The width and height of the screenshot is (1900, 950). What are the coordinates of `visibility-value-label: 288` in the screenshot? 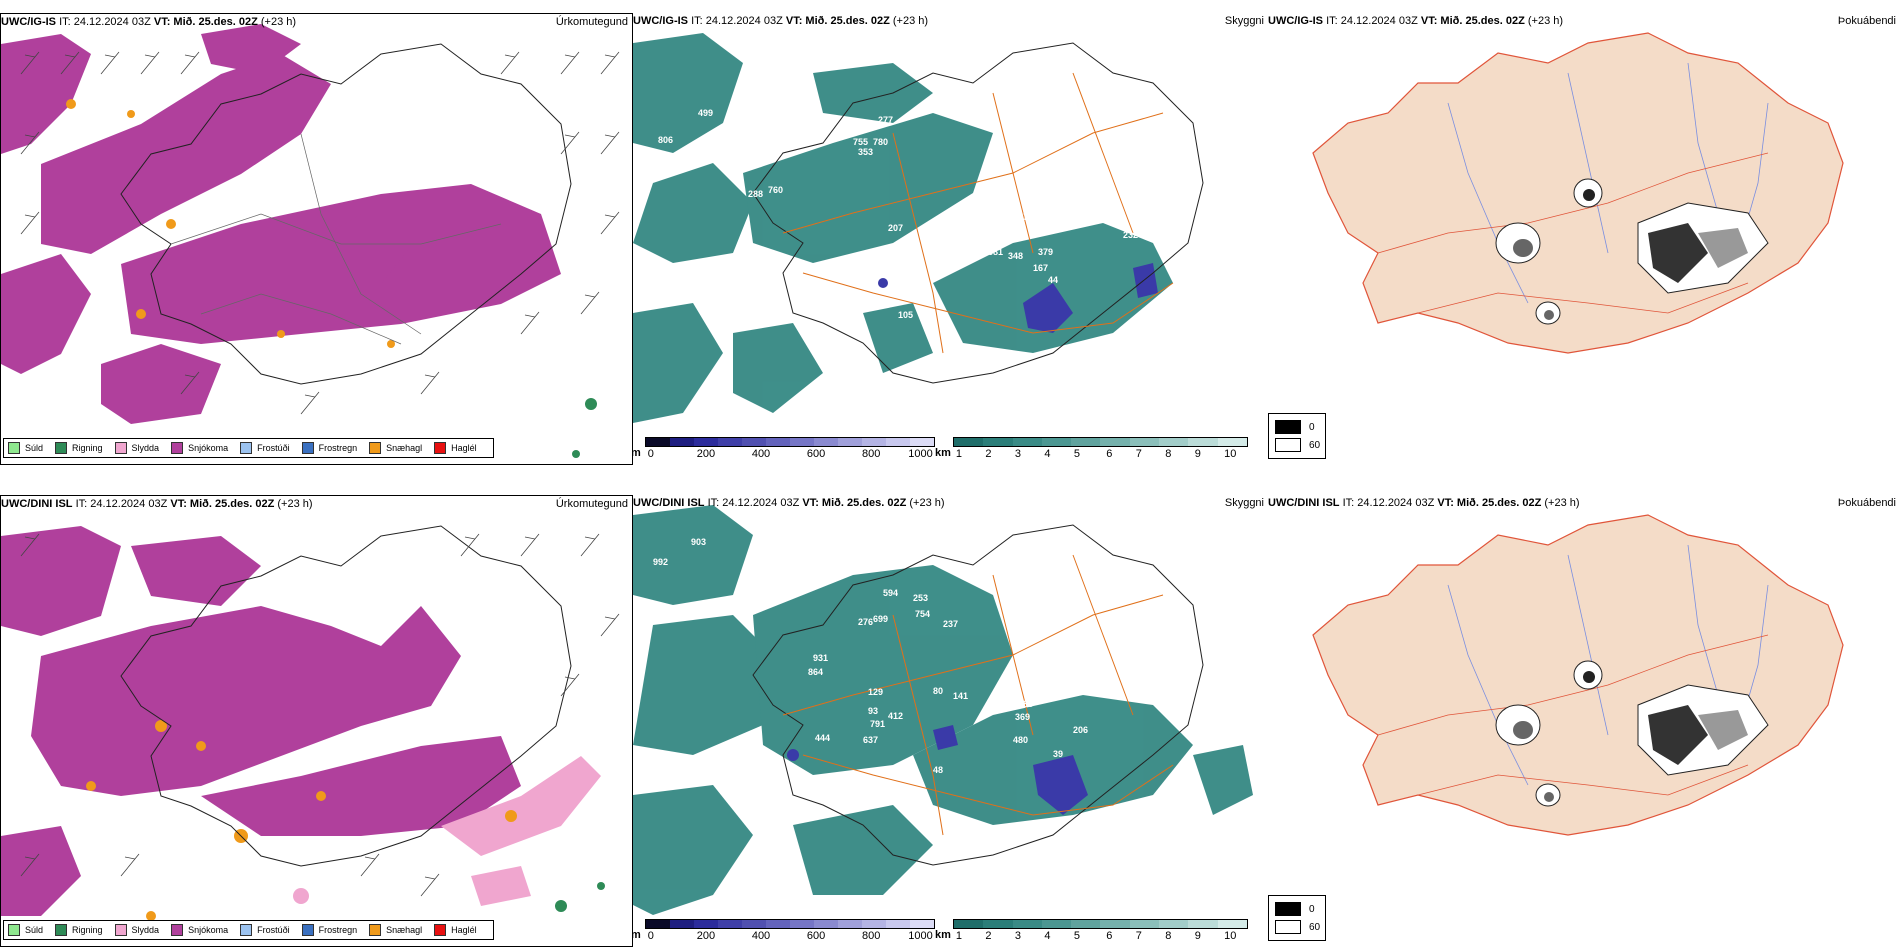 It's located at (755, 194).